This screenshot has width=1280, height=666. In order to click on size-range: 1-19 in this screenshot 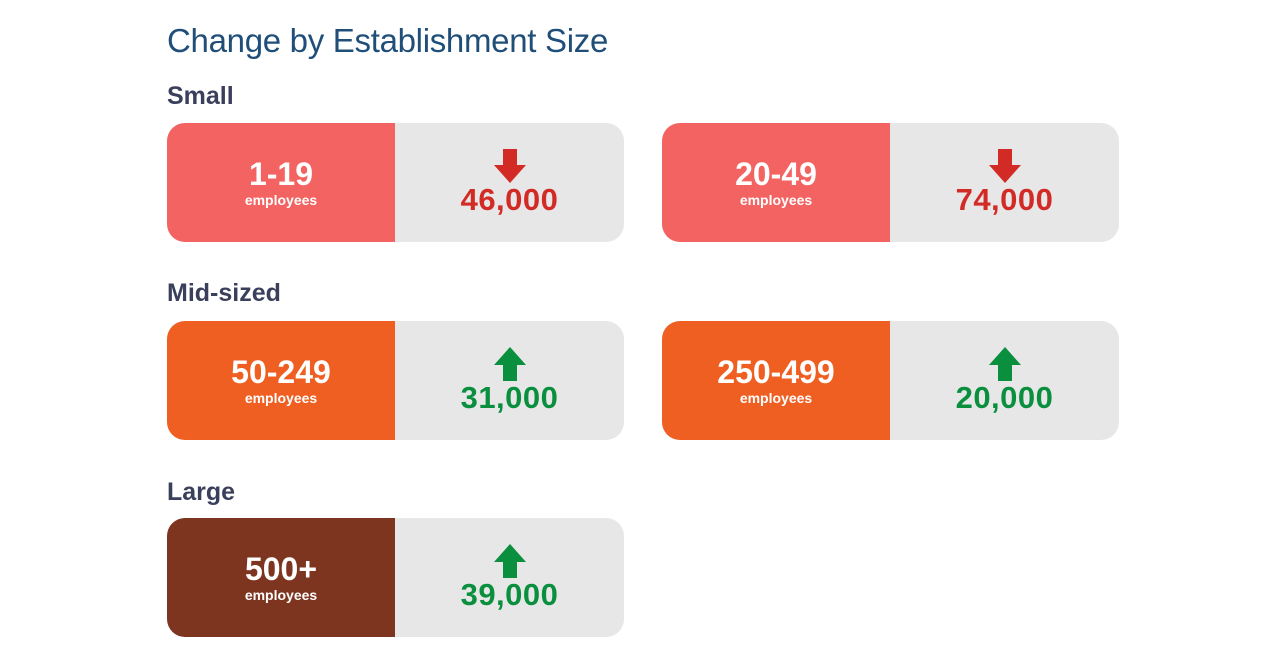, I will do `click(281, 173)`.